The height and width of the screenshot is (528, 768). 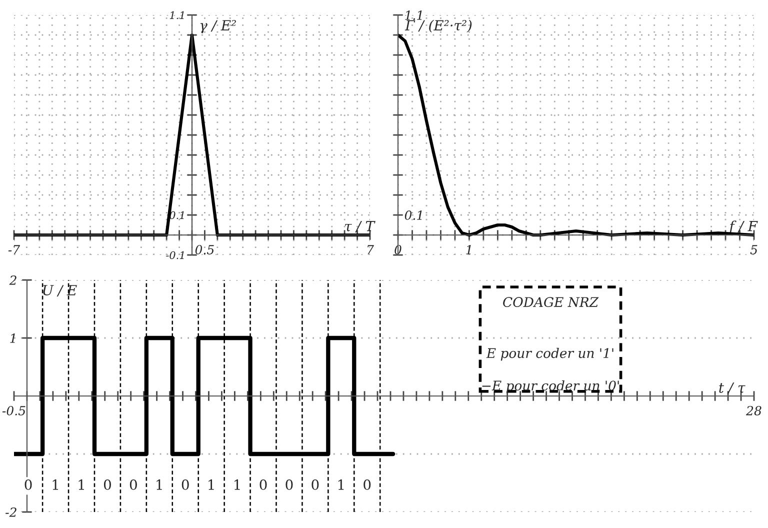 I want to click on y-axis-title: U / E, so click(x=60, y=290).